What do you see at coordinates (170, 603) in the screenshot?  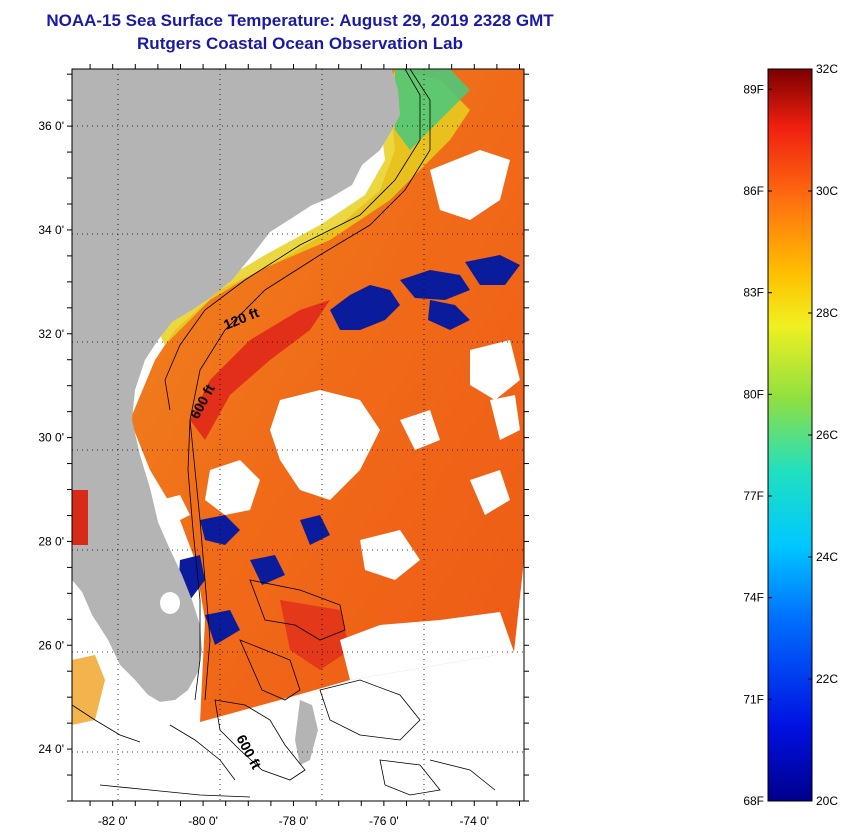 I see `lake-okeechobee` at bounding box center [170, 603].